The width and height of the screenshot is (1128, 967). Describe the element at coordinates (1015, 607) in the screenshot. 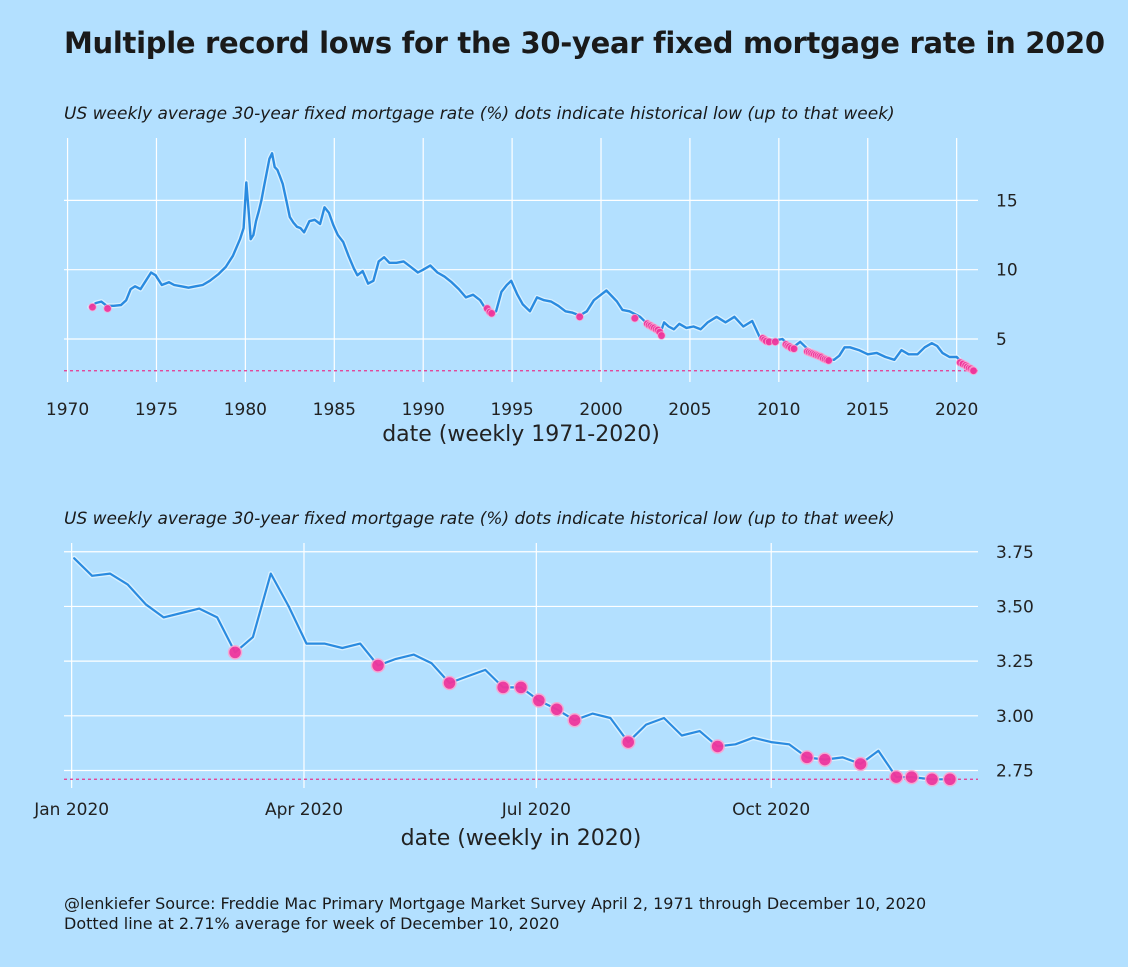

I see `y-tick-label: 3.50` at that location.